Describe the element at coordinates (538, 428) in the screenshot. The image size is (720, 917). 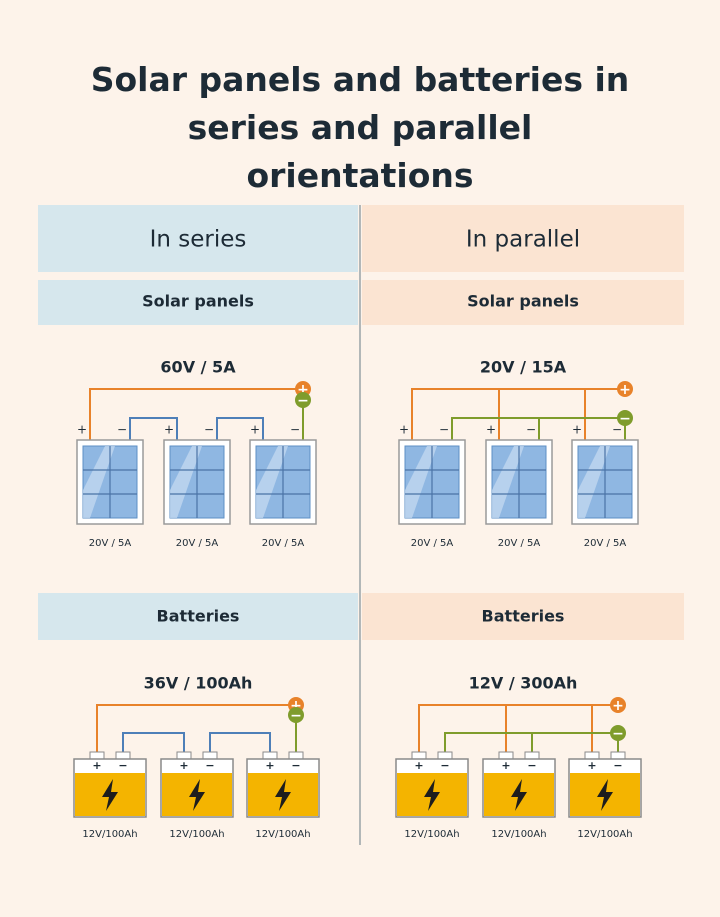
I see `wire-negative` at that location.